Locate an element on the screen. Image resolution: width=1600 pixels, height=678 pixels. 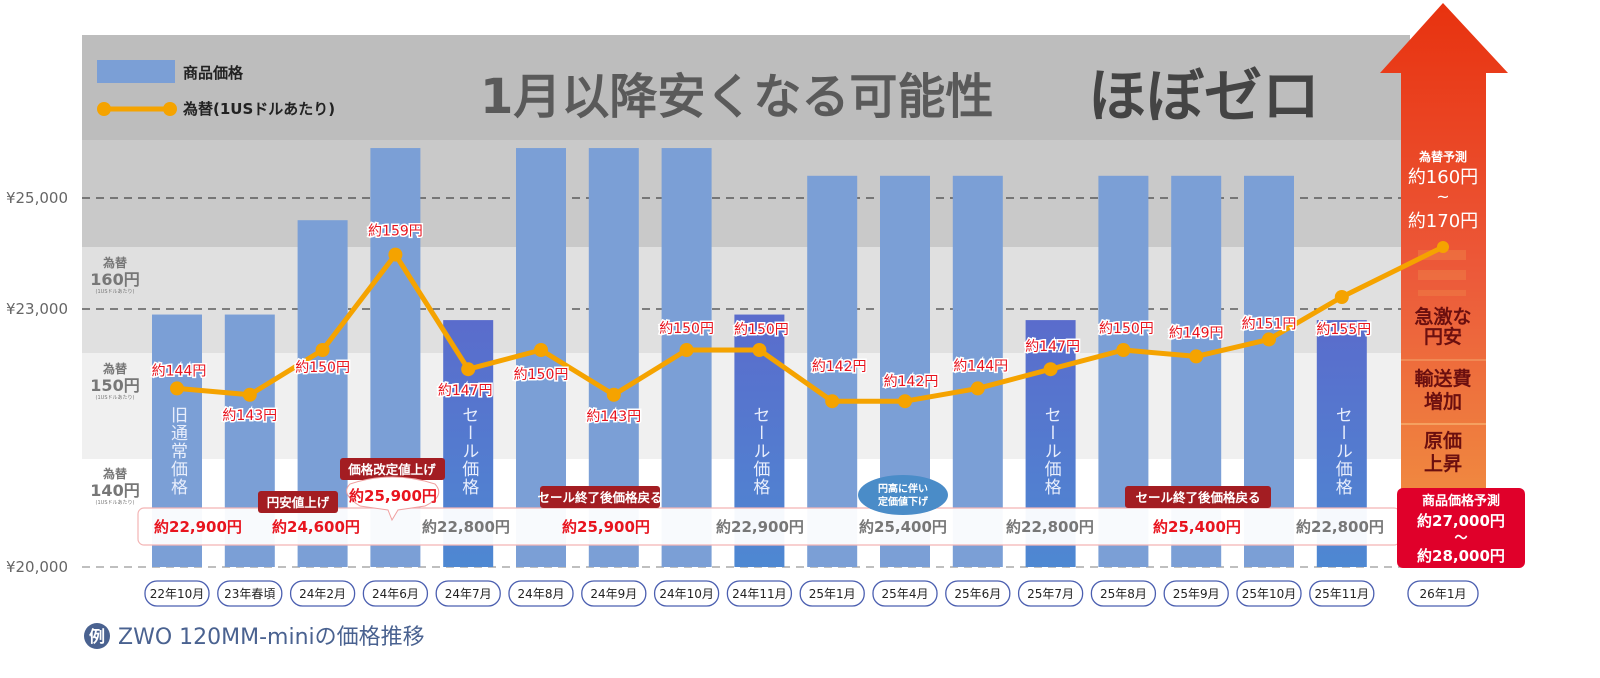
exchange-rate-label: 約147円 is located at coordinates (465, 391).